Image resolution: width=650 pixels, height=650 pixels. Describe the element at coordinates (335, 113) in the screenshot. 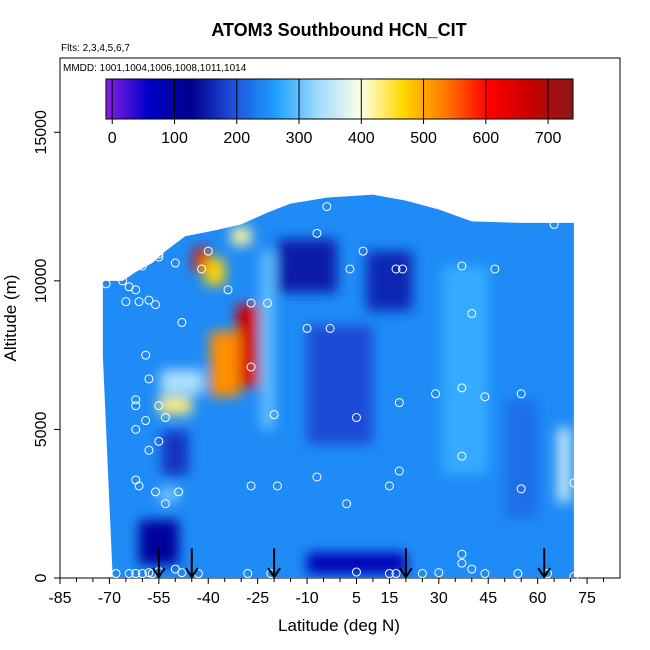

I see `colorbar-ticks: 0 100 200 300 400 500 600 700` at that location.